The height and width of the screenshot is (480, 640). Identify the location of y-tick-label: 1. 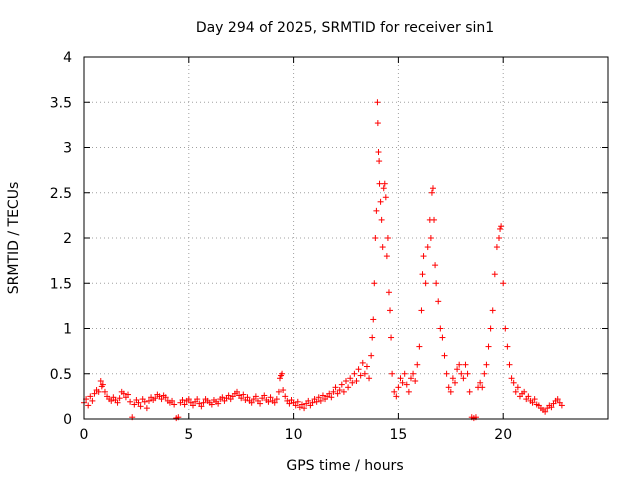
(67, 330).